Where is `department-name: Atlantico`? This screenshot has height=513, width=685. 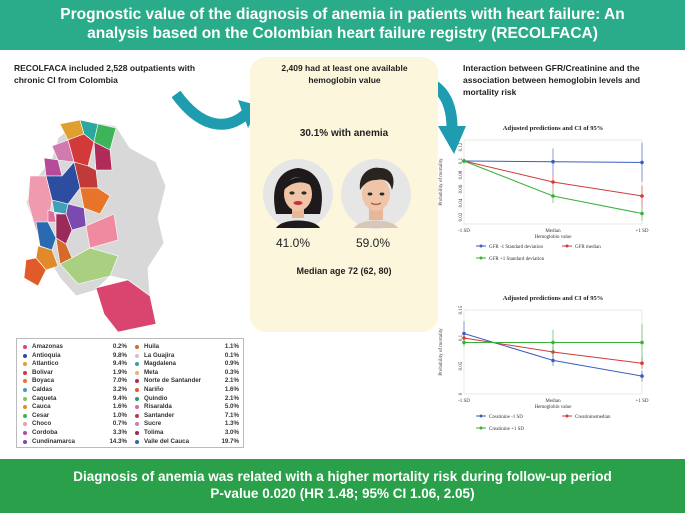 department-name: Atlantico is located at coordinates (45, 364).